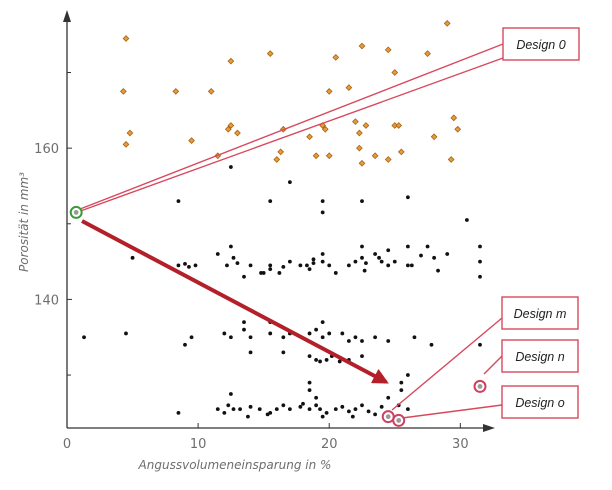 This screenshot has height=490, width=612. Describe the element at coordinates (235, 465) in the screenshot. I see `x-axis-title: Angussvolumeneinsparung in %` at that location.